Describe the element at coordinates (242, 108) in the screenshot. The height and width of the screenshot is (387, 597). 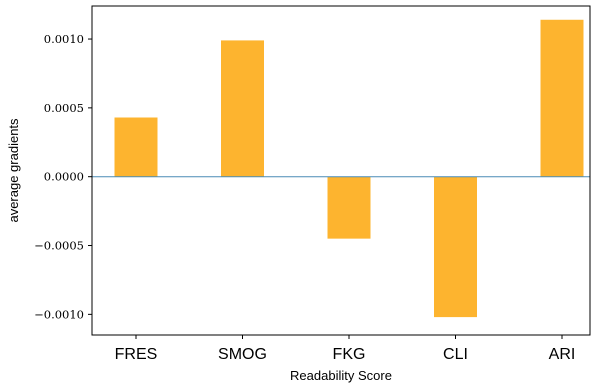
I see `bar-smog` at that location.